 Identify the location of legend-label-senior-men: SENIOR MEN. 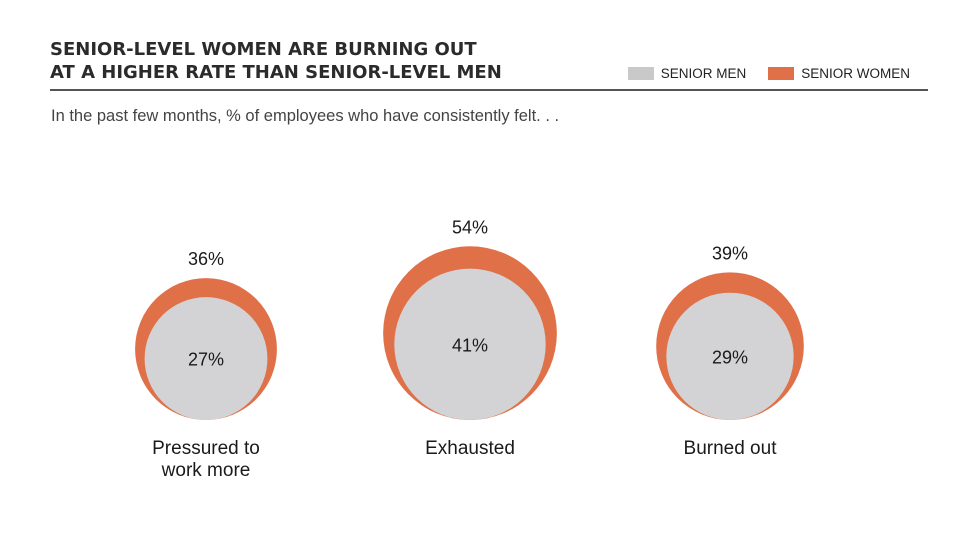
(703, 73).